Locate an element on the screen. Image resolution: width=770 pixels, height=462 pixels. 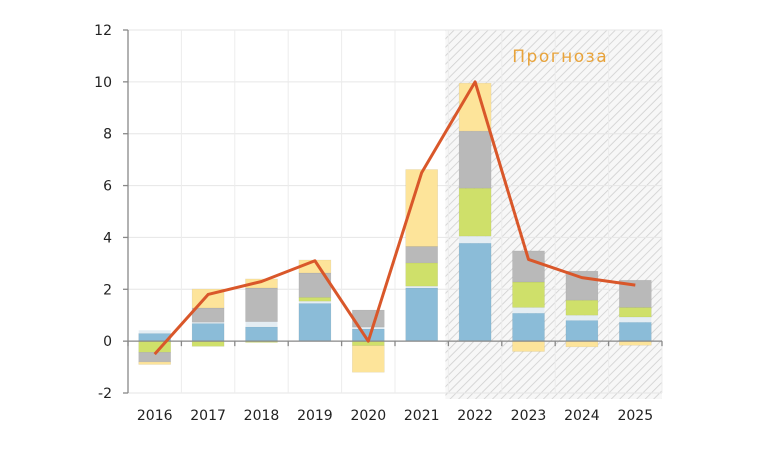
x-tick-label: 2023 is located at coordinates (529, 416).